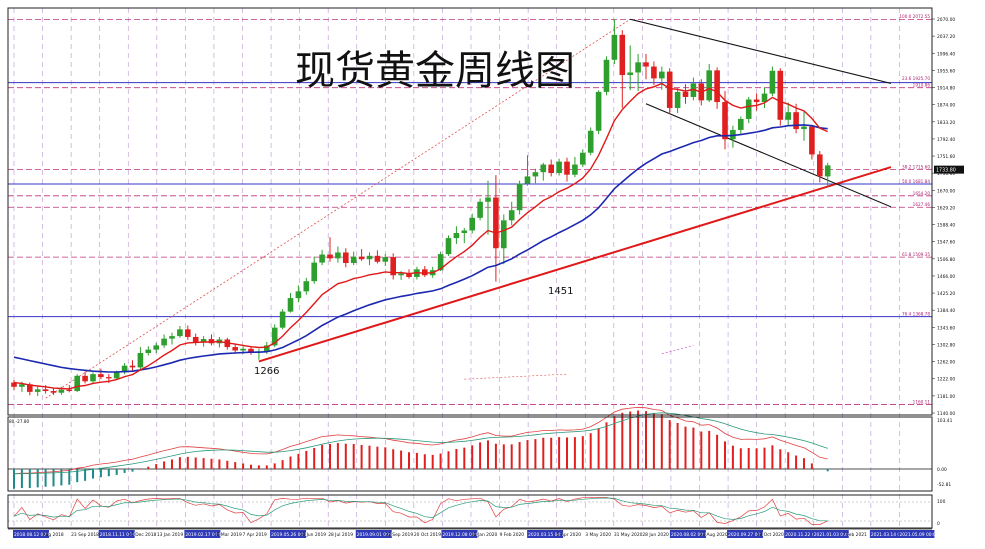  What do you see at coordinates (313, 535) in the screenshot?
I see `date-tick-label: 30 Jun 2019` at bounding box center [313, 535].